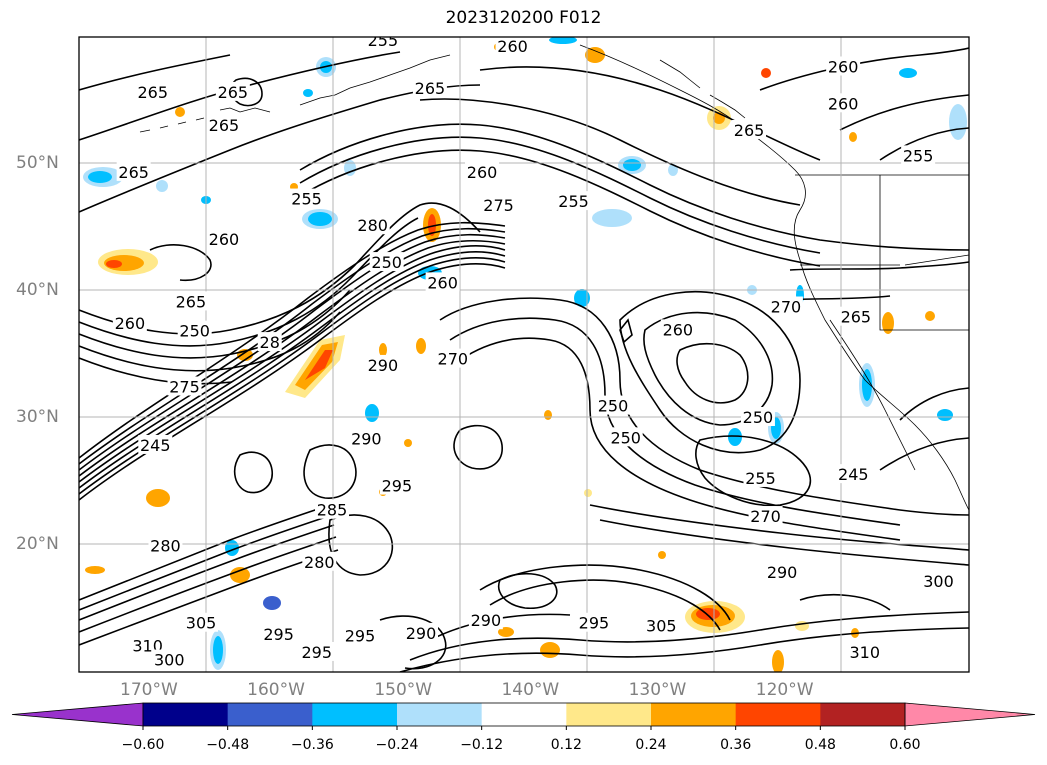 Image resolution: width=1047 pixels, height=765 pixels. I want to click on lat-label: 50°N, so click(37, 163).